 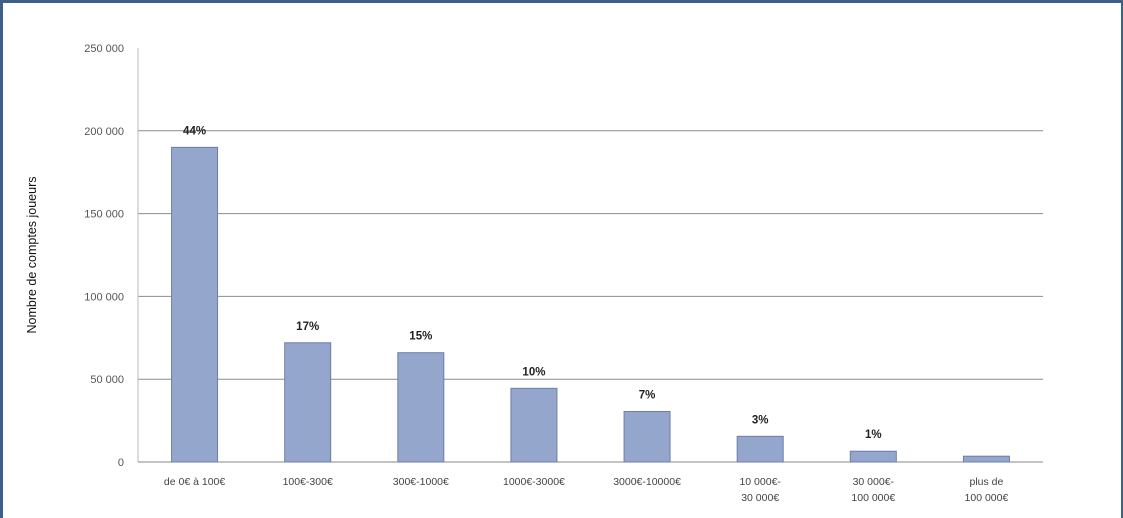 What do you see at coordinates (420, 337) in the screenshot?
I see `data-label: 15%` at bounding box center [420, 337].